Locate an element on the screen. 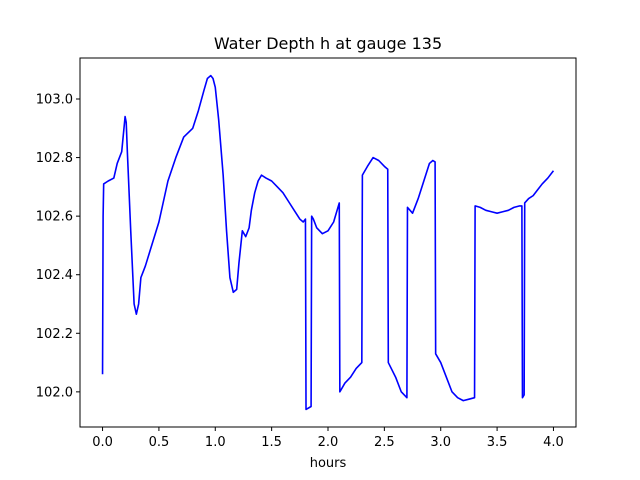 This screenshot has width=640, height=480. x-tick-label: 0.5 is located at coordinates (159, 442).